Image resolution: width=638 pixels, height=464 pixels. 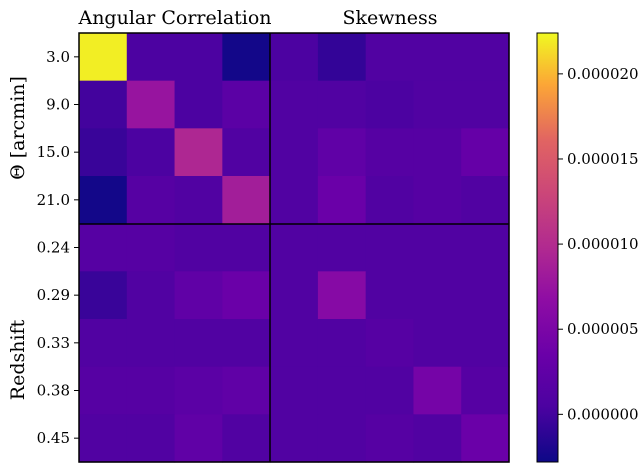 What do you see at coordinates (602, 244) in the screenshot?
I see `colorbar-tick-label: 0.000010` at bounding box center [602, 244].